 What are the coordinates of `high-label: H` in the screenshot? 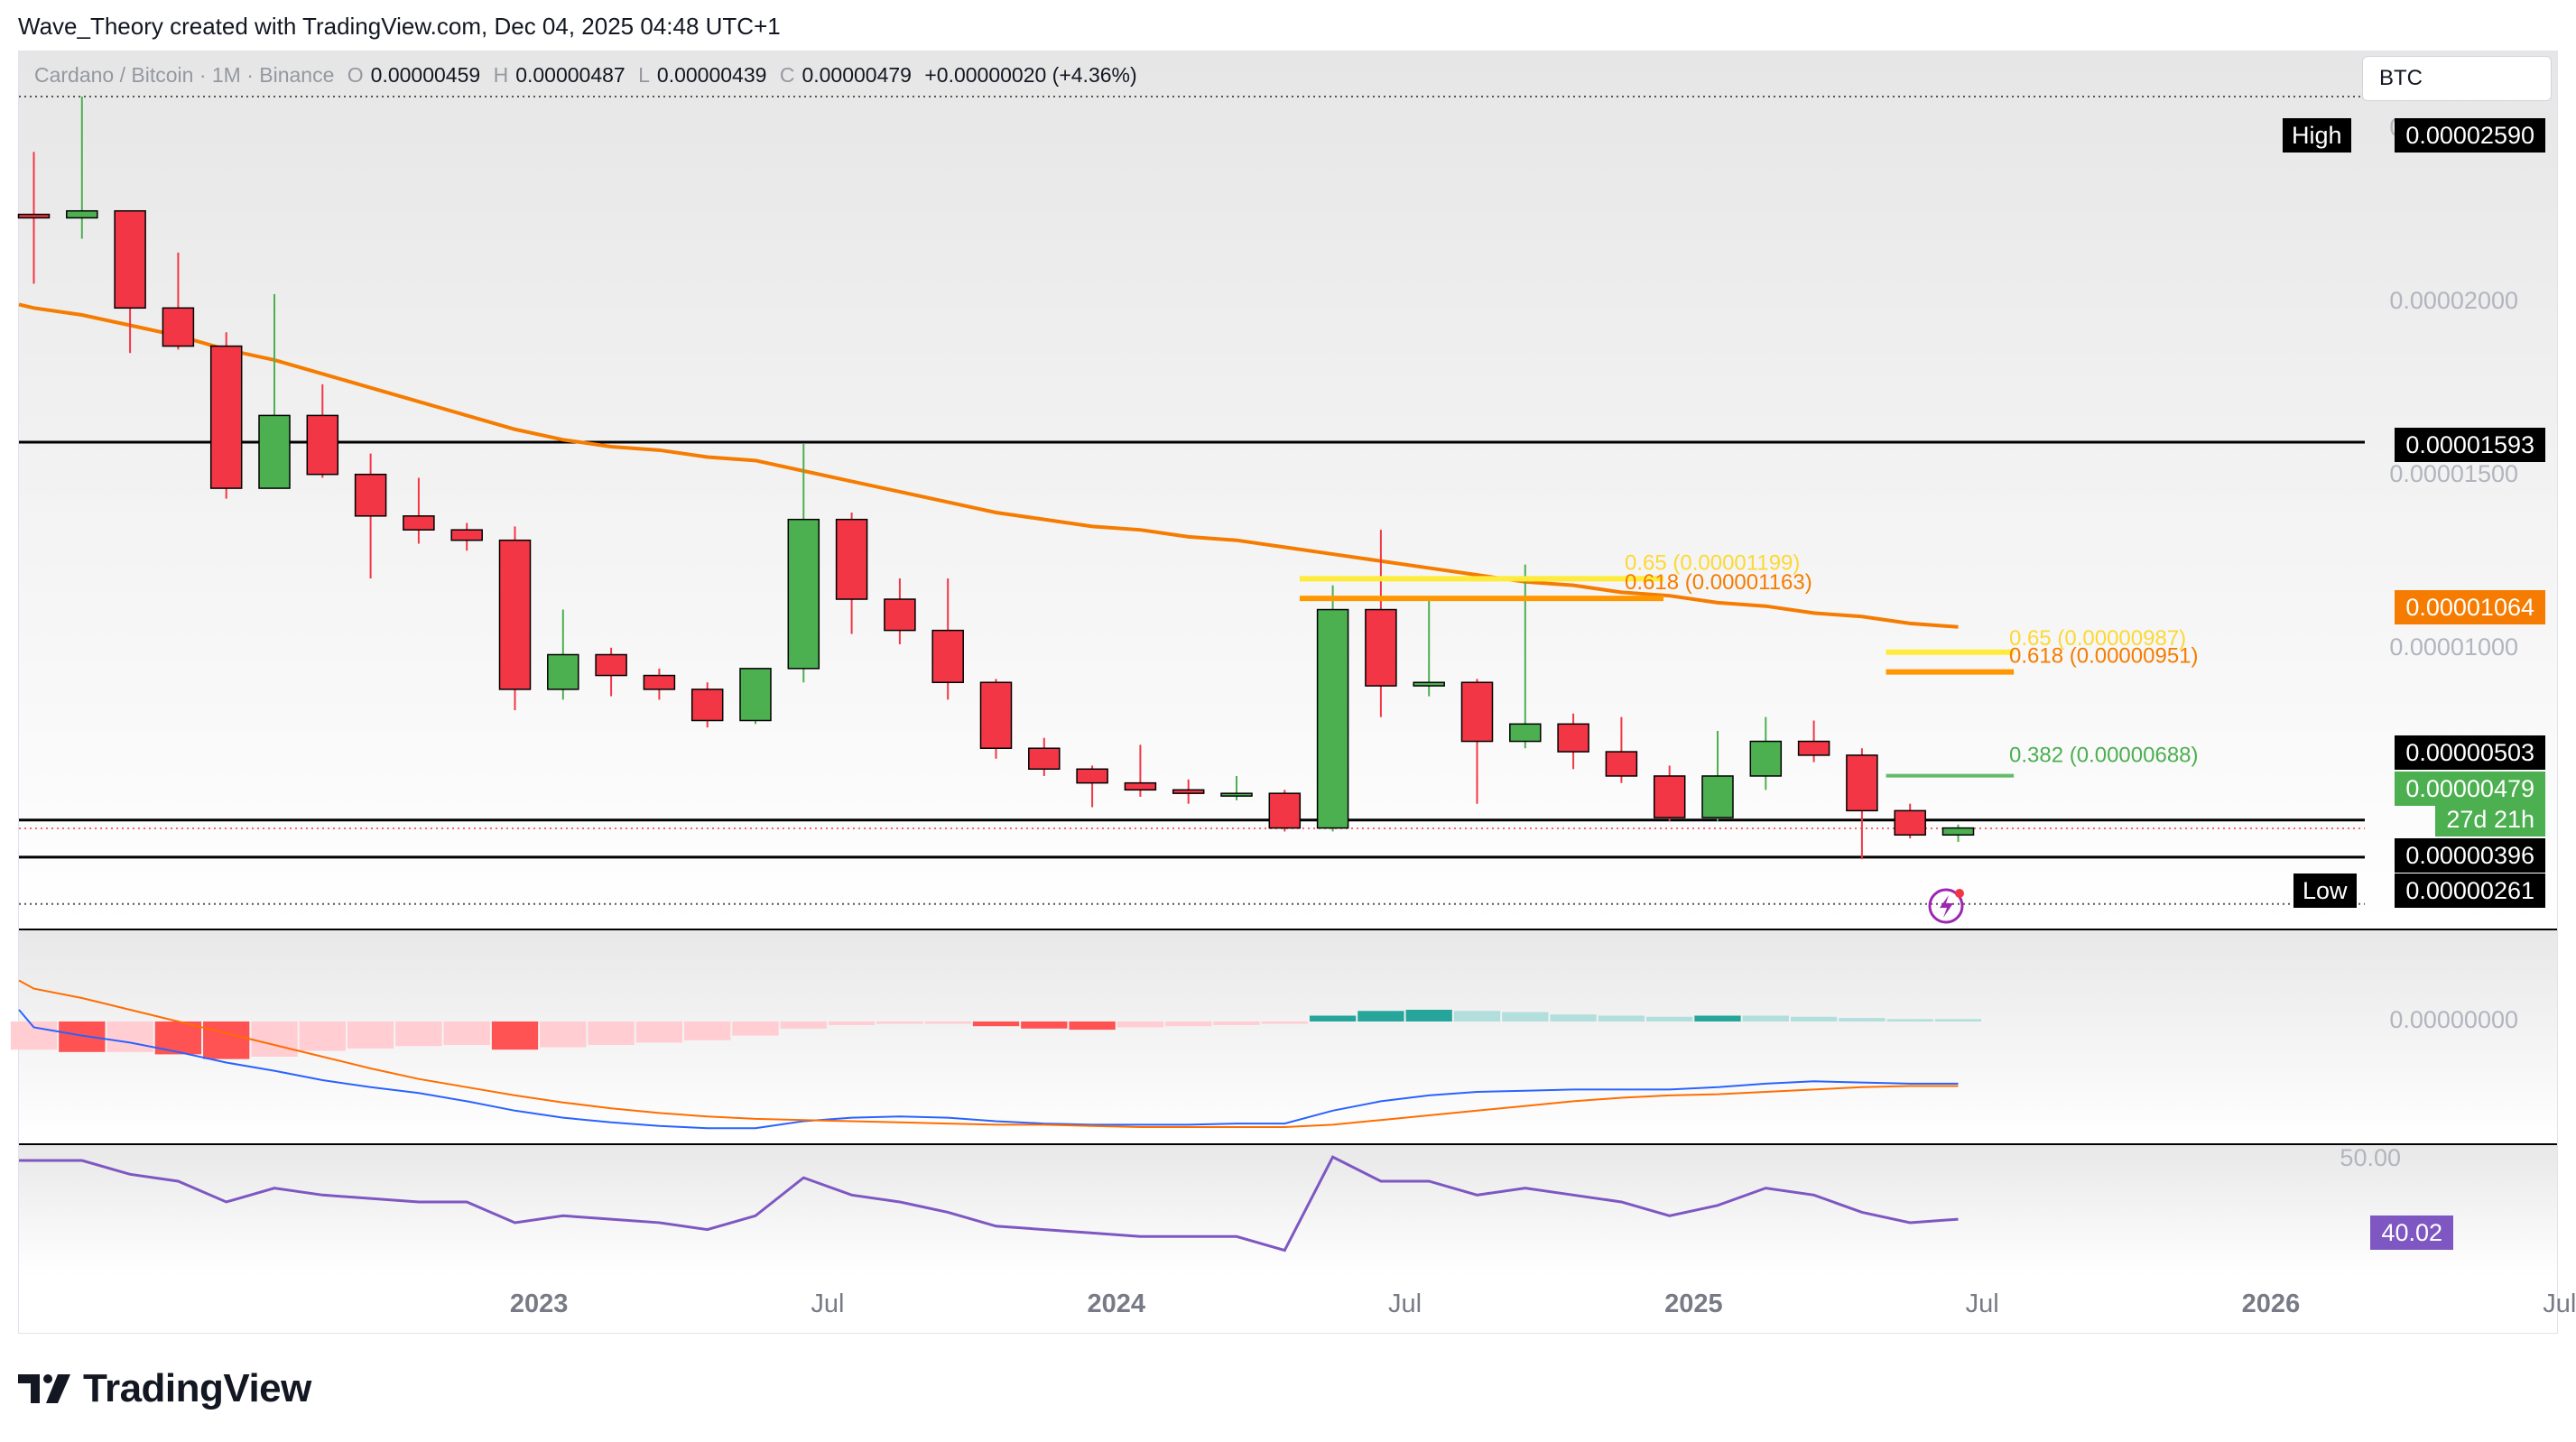 It's located at (501, 75).